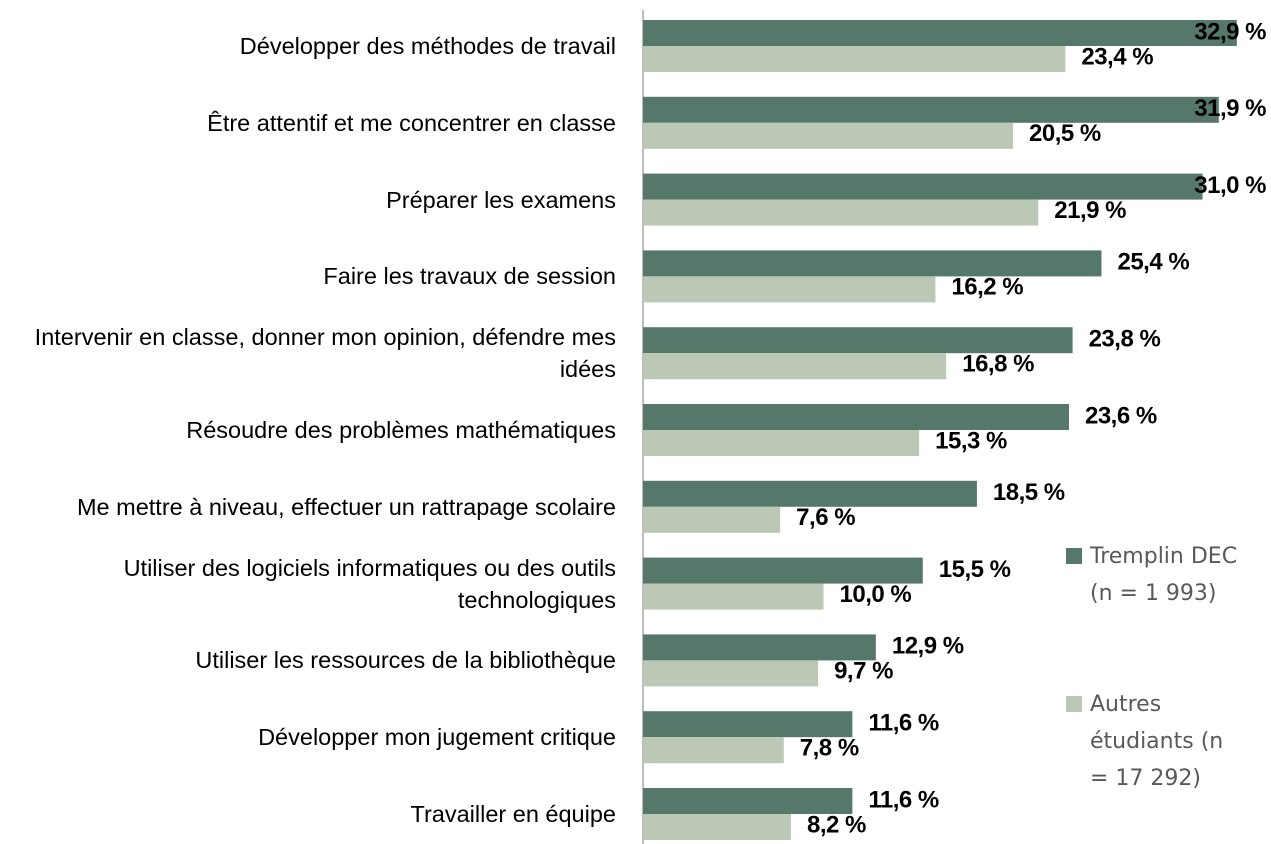  What do you see at coordinates (998, 364) in the screenshot?
I see `value-label: 16,8 %` at bounding box center [998, 364].